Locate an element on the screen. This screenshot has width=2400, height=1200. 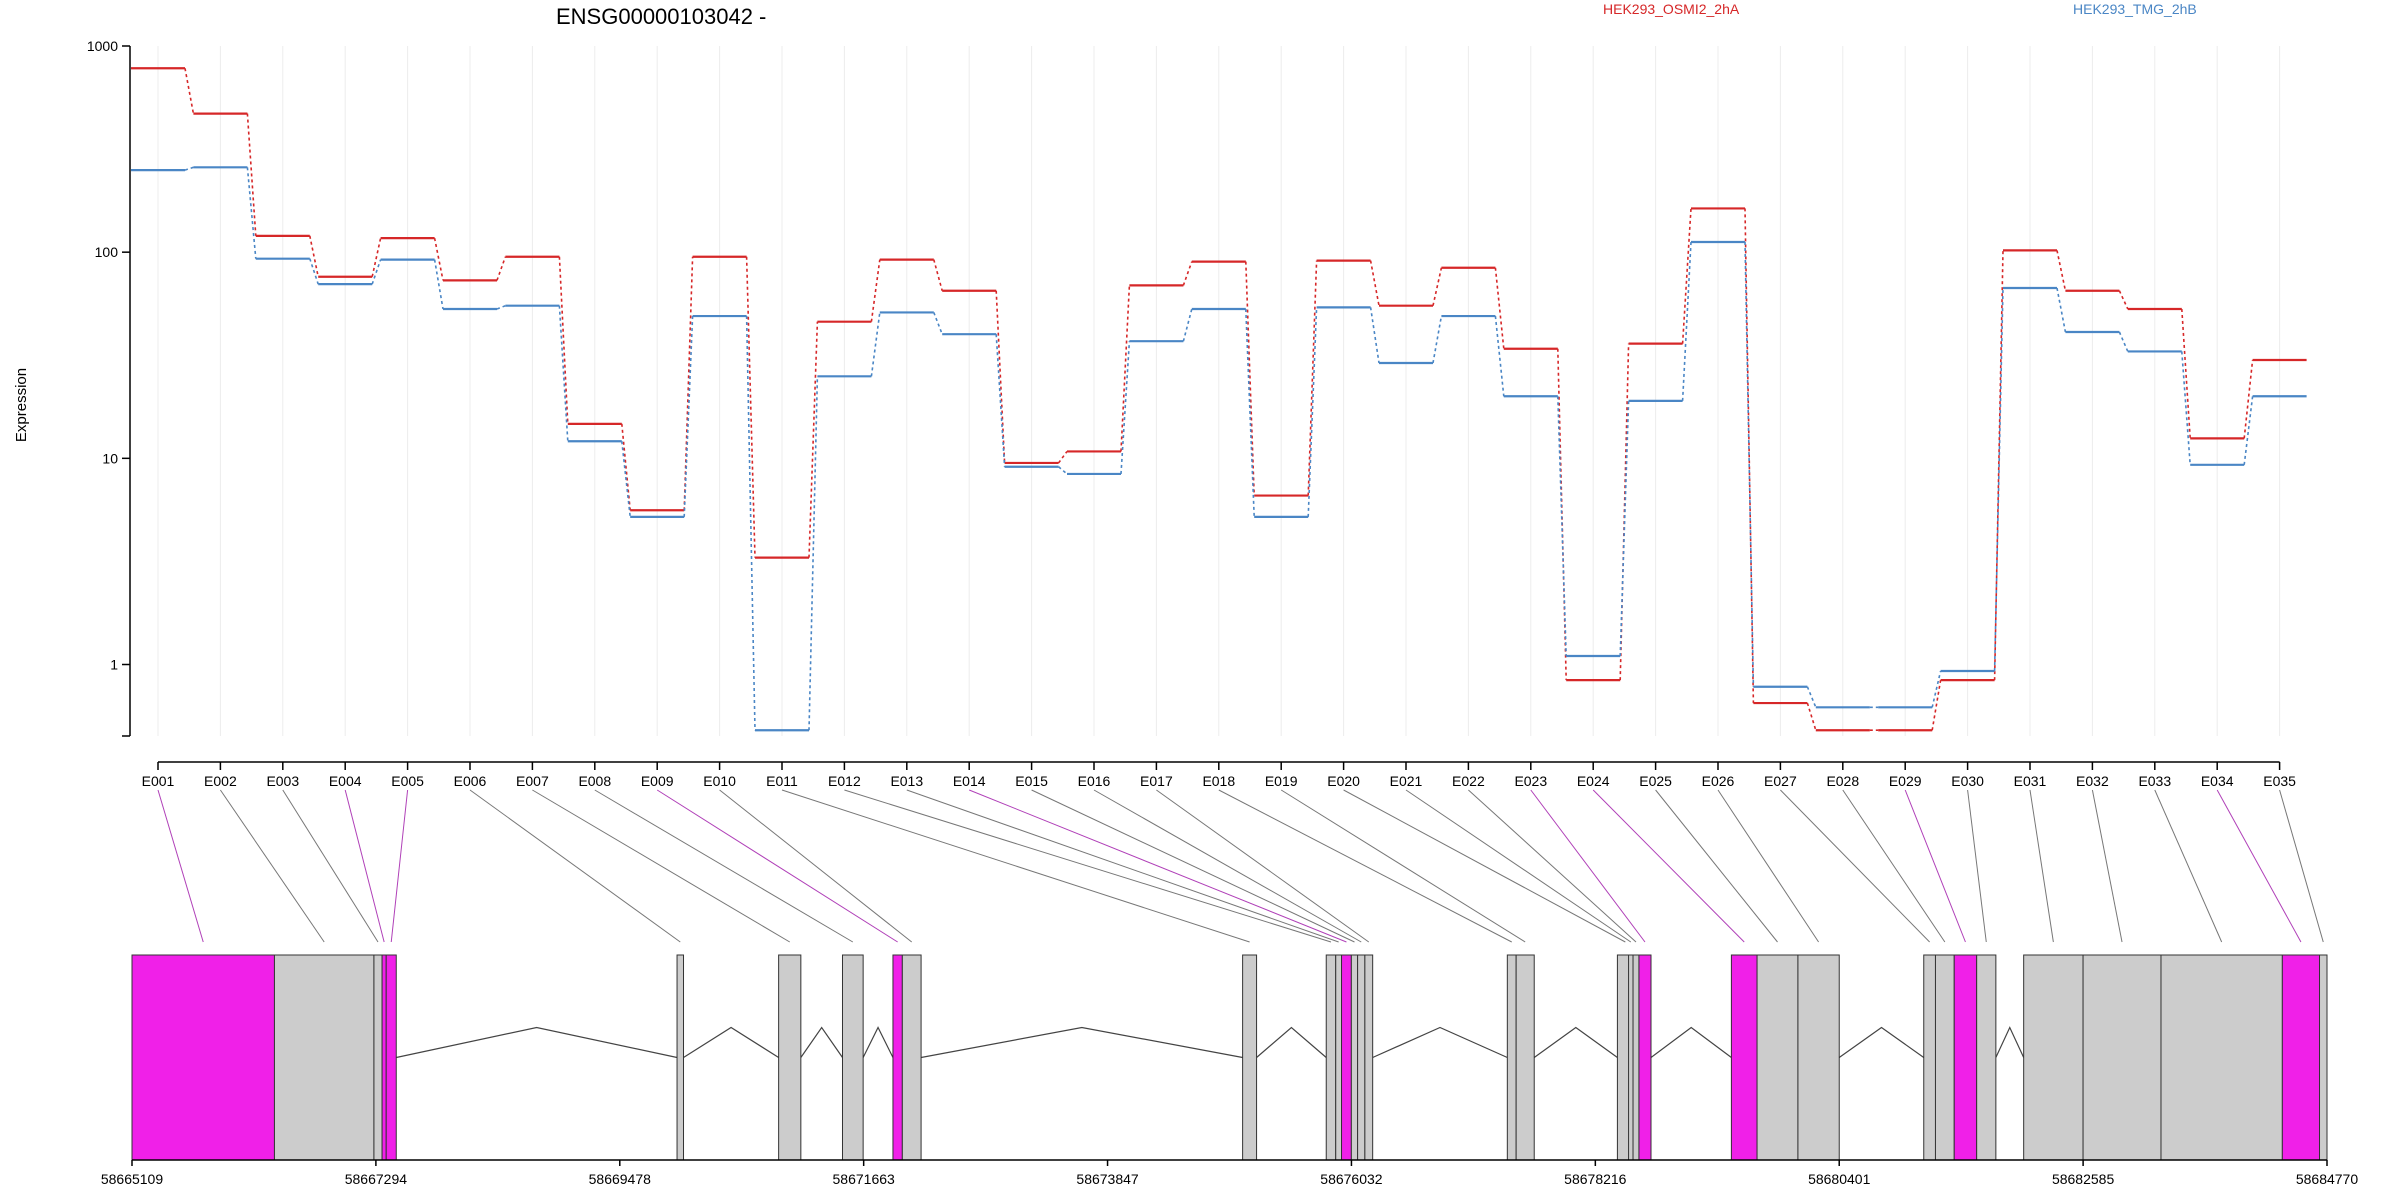
exon-bin-E012 is located at coordinates (1331, 1057).